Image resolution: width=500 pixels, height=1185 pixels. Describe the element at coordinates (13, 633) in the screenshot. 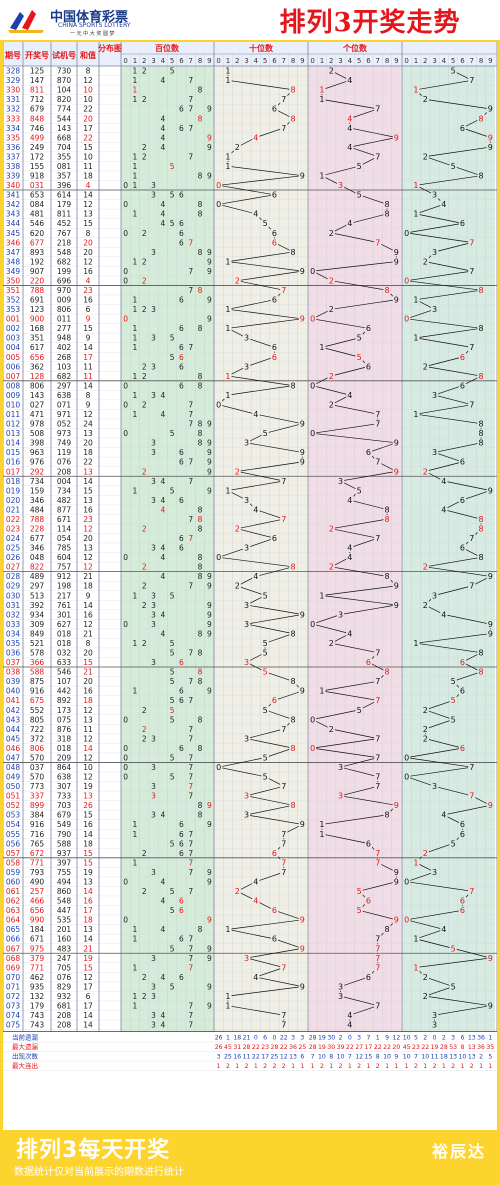

I see `issue-number: 034` at that location.